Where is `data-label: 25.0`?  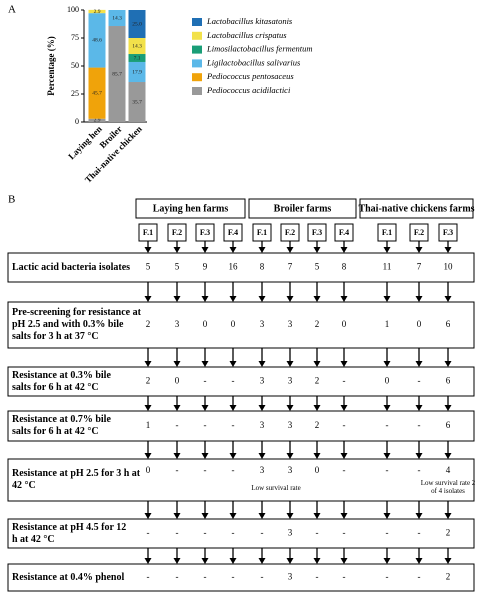
data-label: 25.0 is located at coordinates (137, 24).